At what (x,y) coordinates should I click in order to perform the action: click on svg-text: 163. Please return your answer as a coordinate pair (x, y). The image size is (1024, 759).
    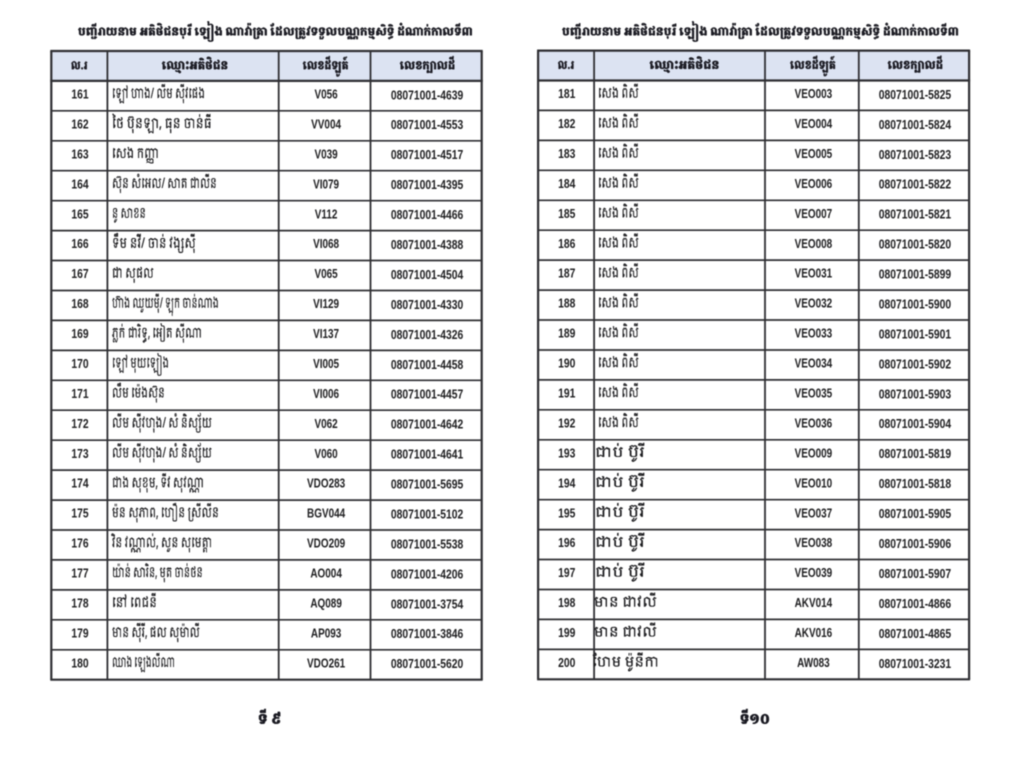
    Looking at the image, I should click on (79, 155).